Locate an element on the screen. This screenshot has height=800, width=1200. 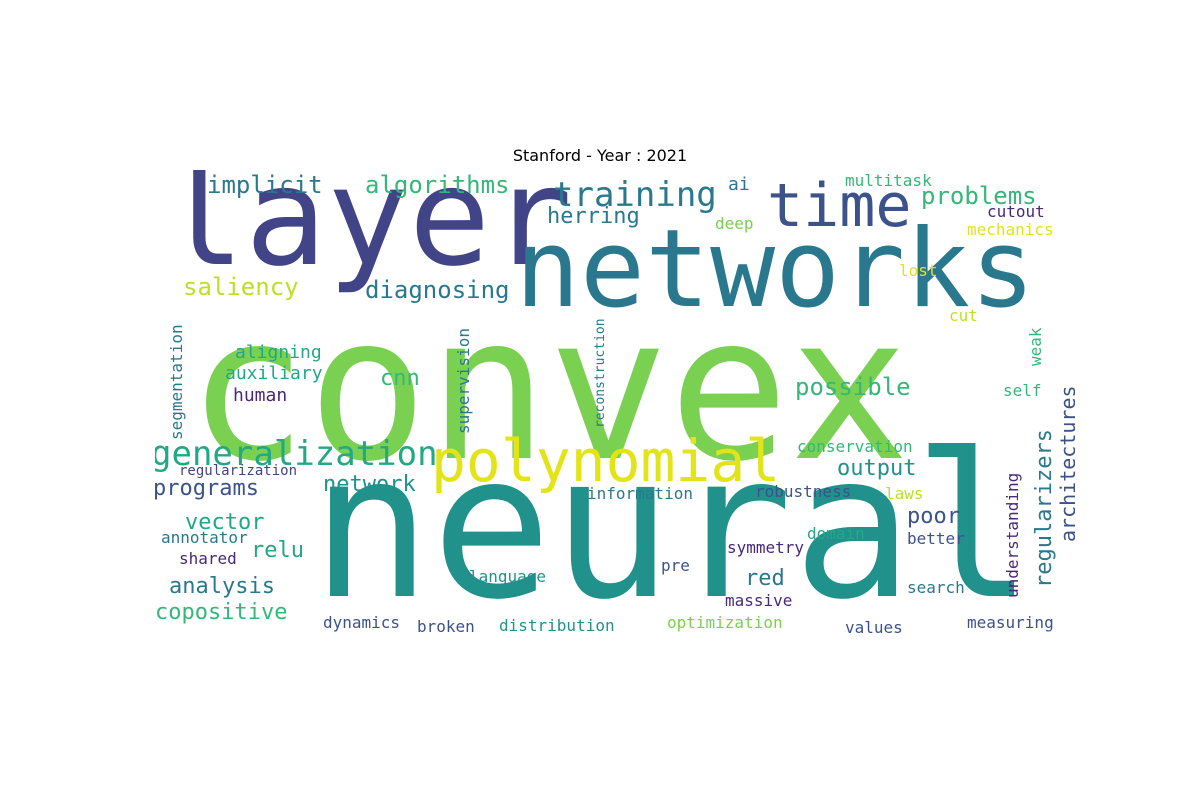
word-cut: cut is located at coordinates (963, 315).